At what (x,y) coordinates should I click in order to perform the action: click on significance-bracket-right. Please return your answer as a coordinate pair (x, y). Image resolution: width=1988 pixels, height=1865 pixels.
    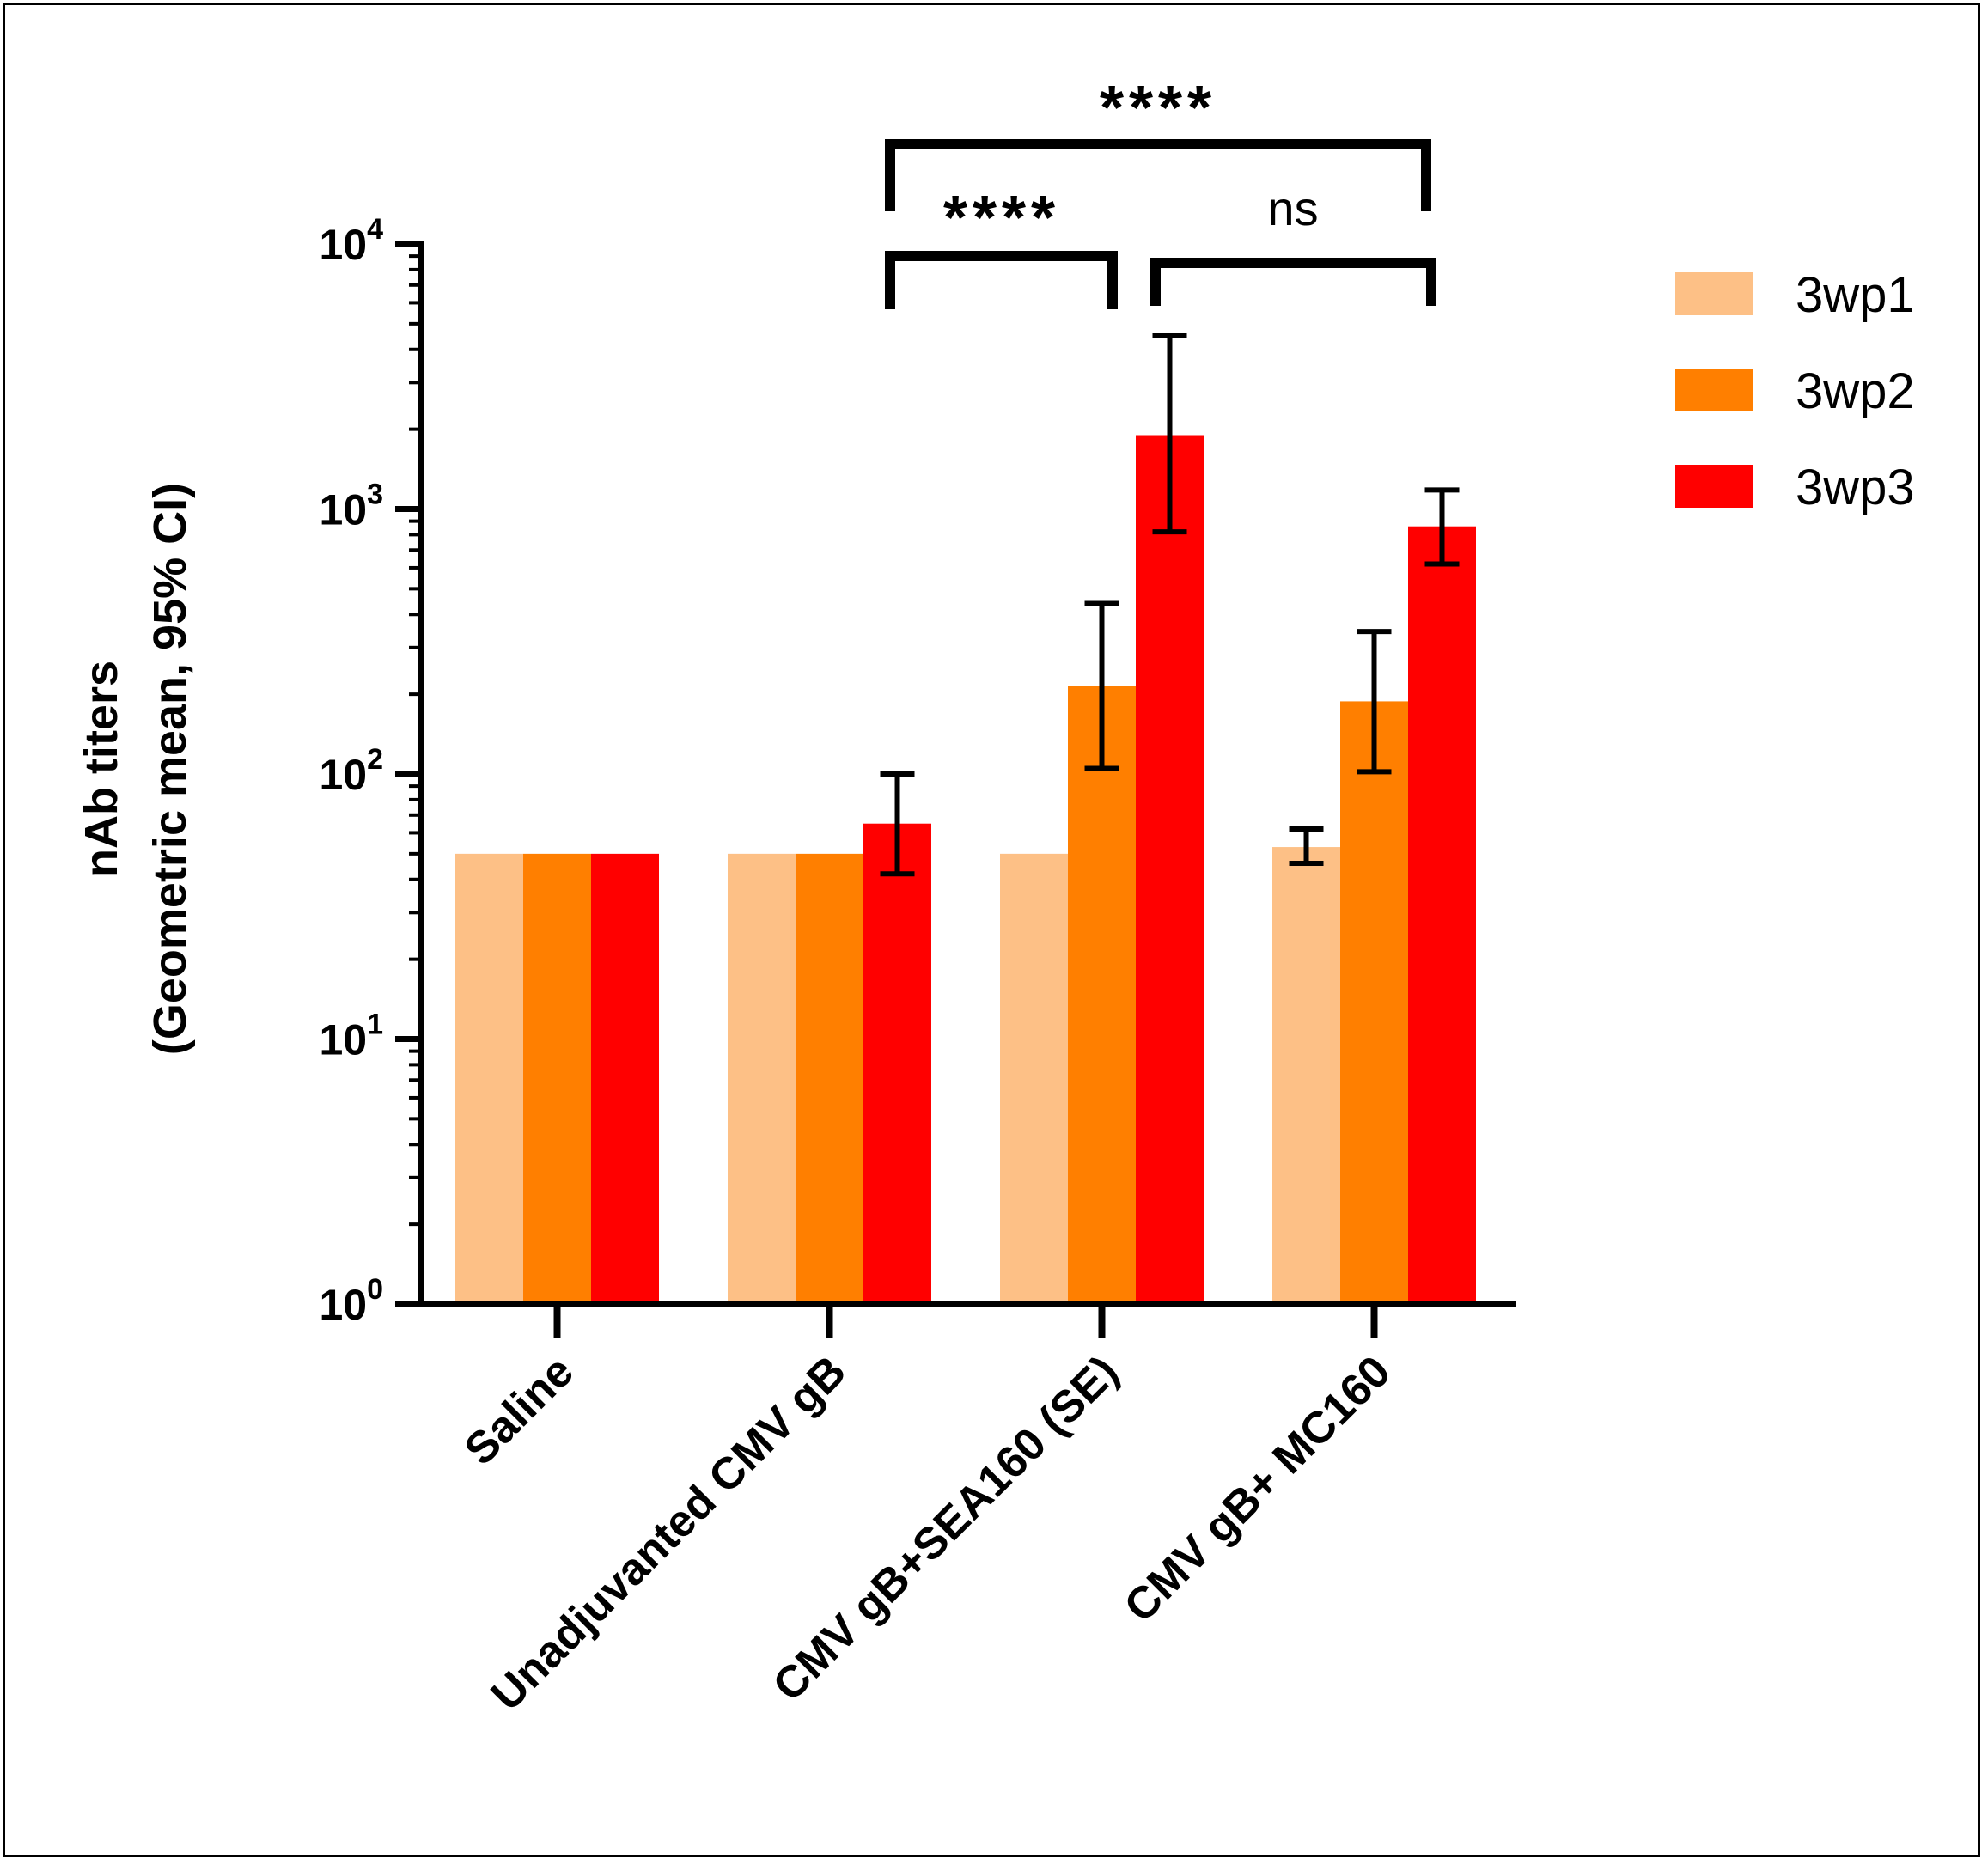
    Looking at the image, I should click on (1293, 282).